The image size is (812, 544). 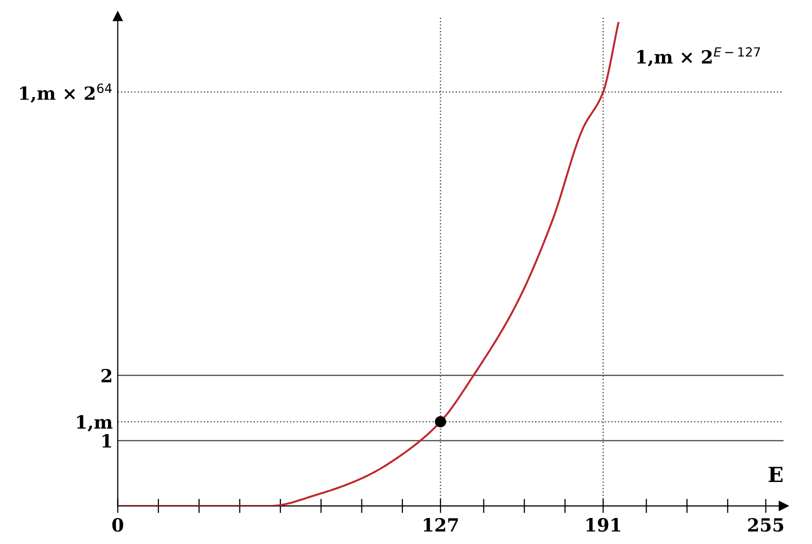 What do you see at coordinates (107, 375) in the screenshot?
I see `y-tick-label: 2` at bounding box center [107, 375].